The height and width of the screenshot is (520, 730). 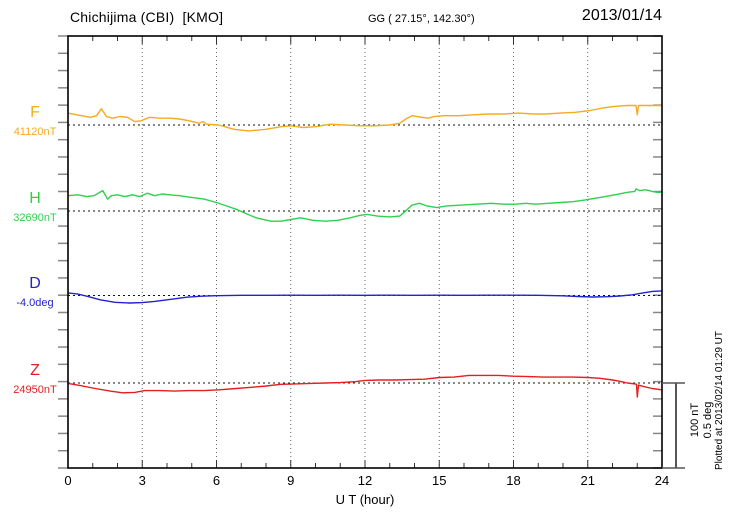 I want to click on scale-bar-nt-label: 100 nT, so click(x=695, y=420).